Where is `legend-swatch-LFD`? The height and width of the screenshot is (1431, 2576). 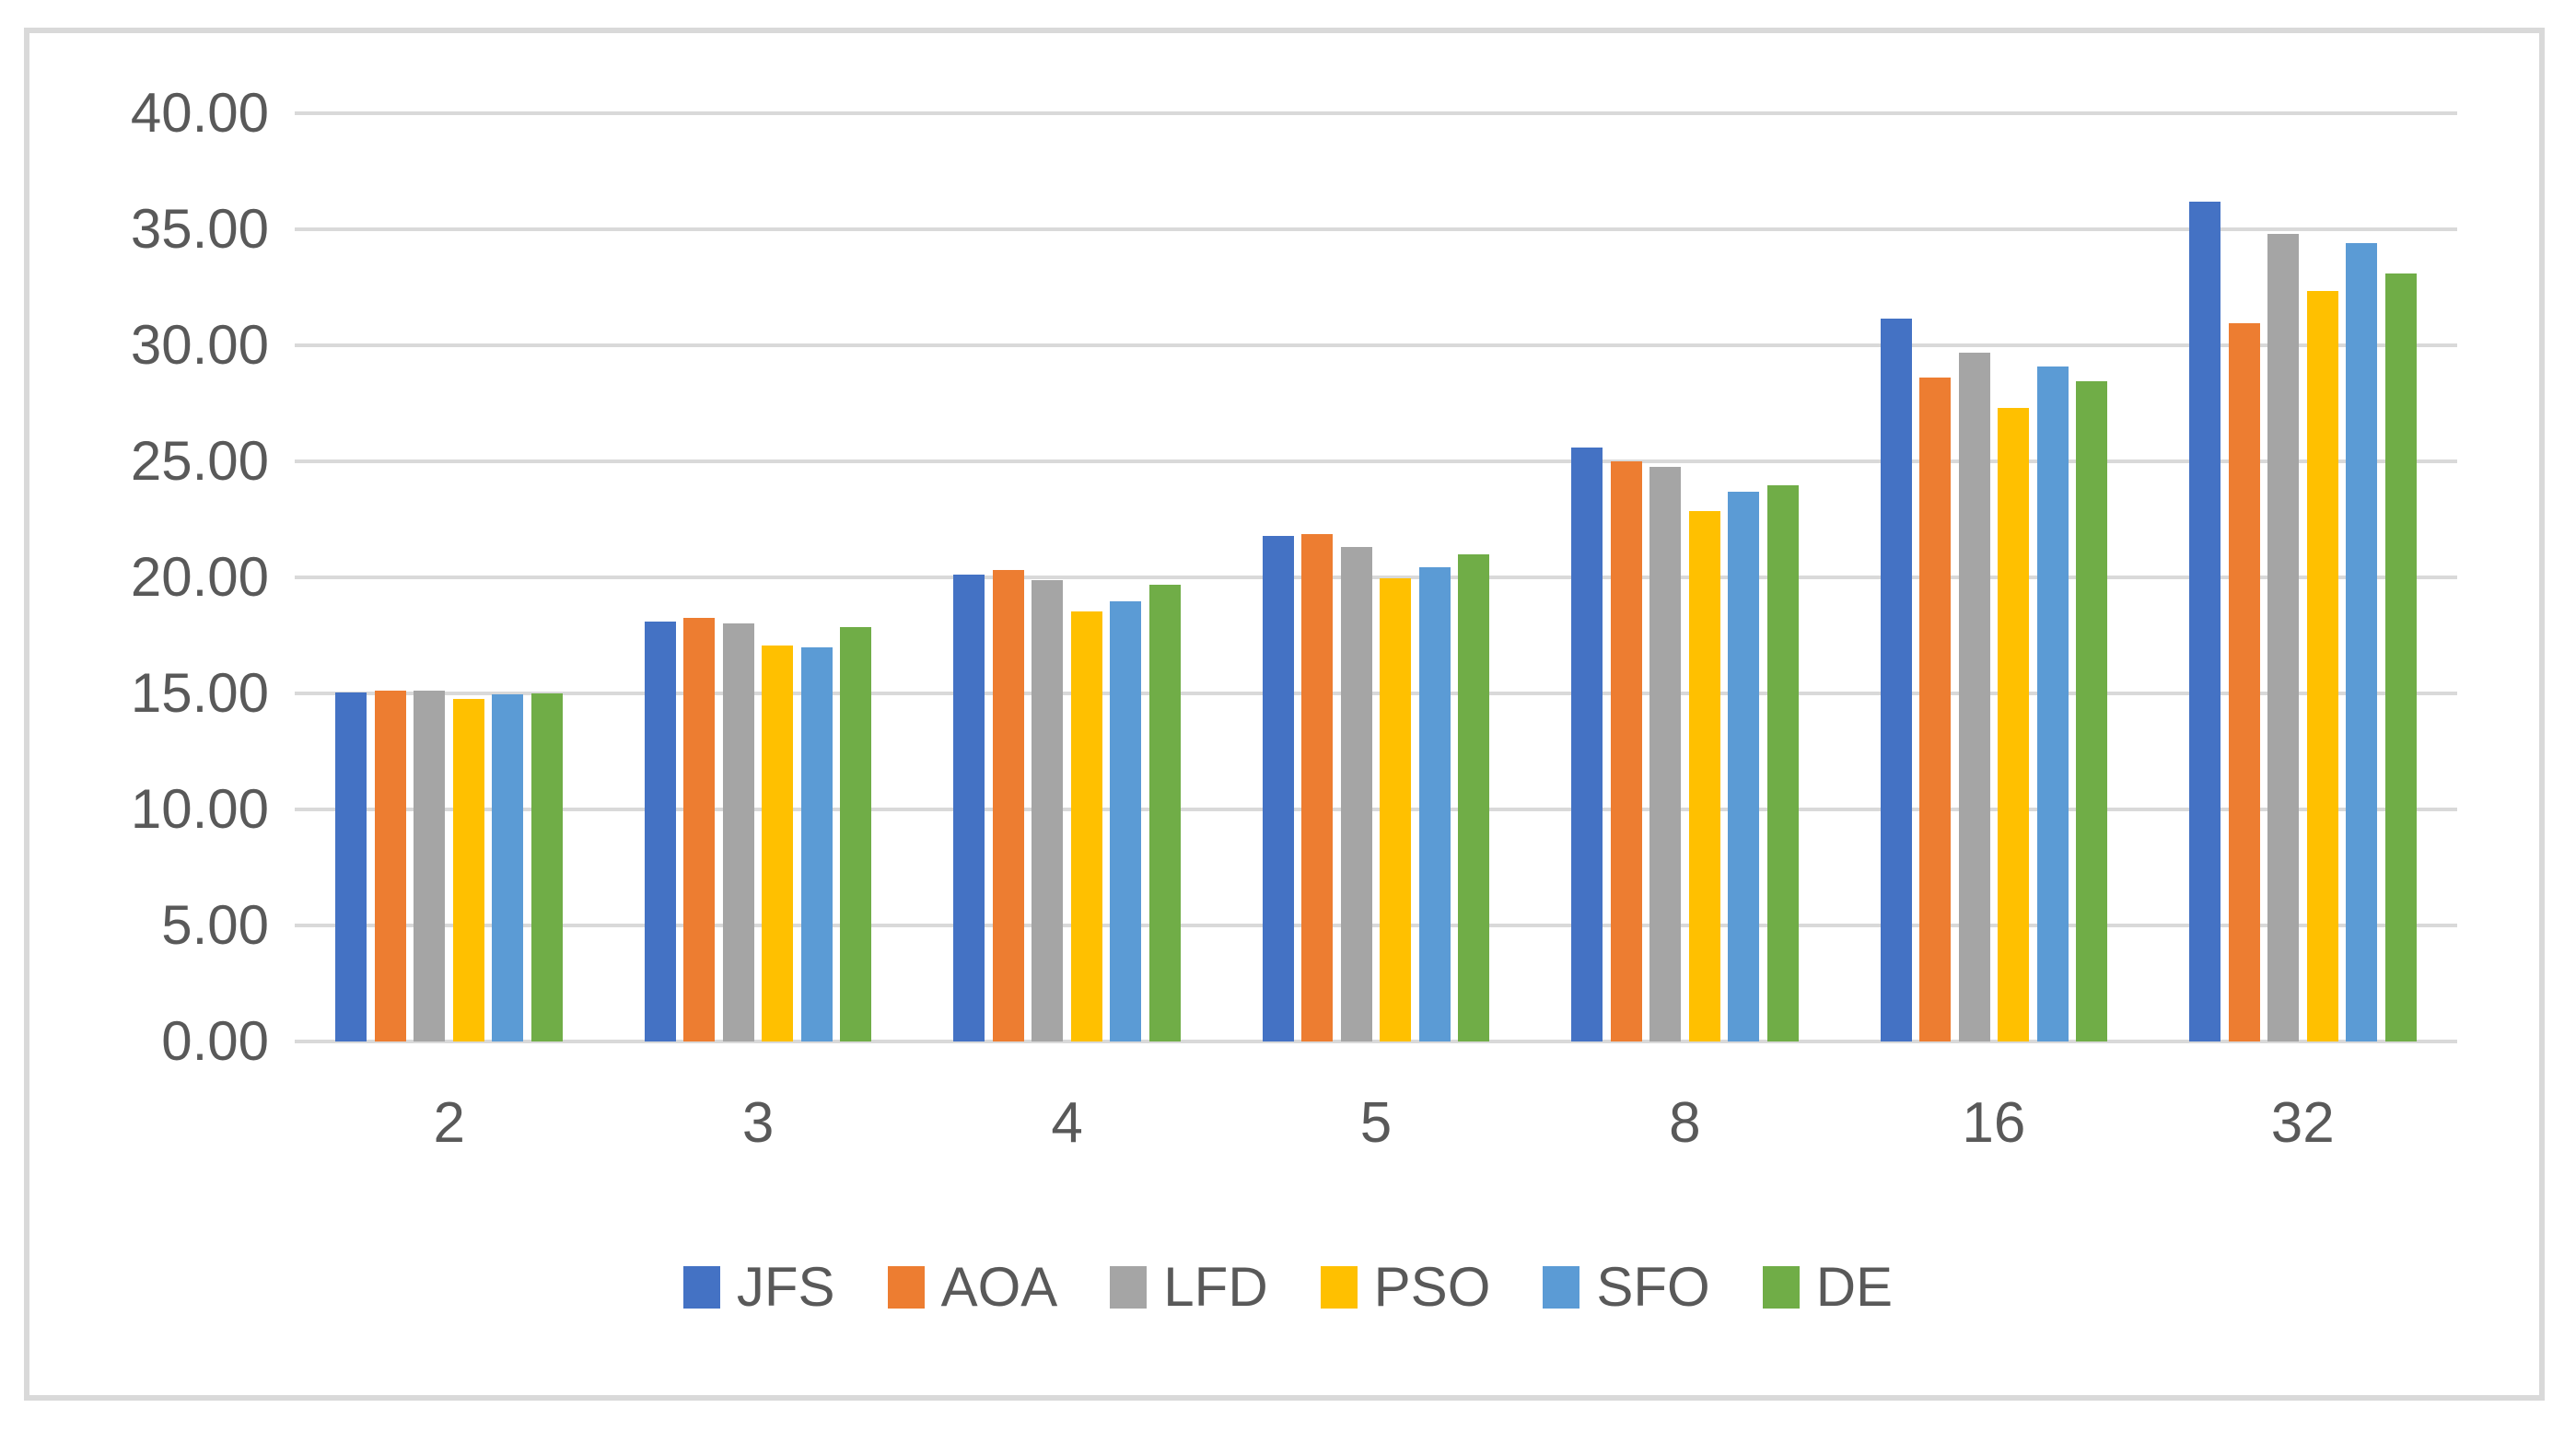
legend-swatch-LFD is located at coordinates (1129, 1287).